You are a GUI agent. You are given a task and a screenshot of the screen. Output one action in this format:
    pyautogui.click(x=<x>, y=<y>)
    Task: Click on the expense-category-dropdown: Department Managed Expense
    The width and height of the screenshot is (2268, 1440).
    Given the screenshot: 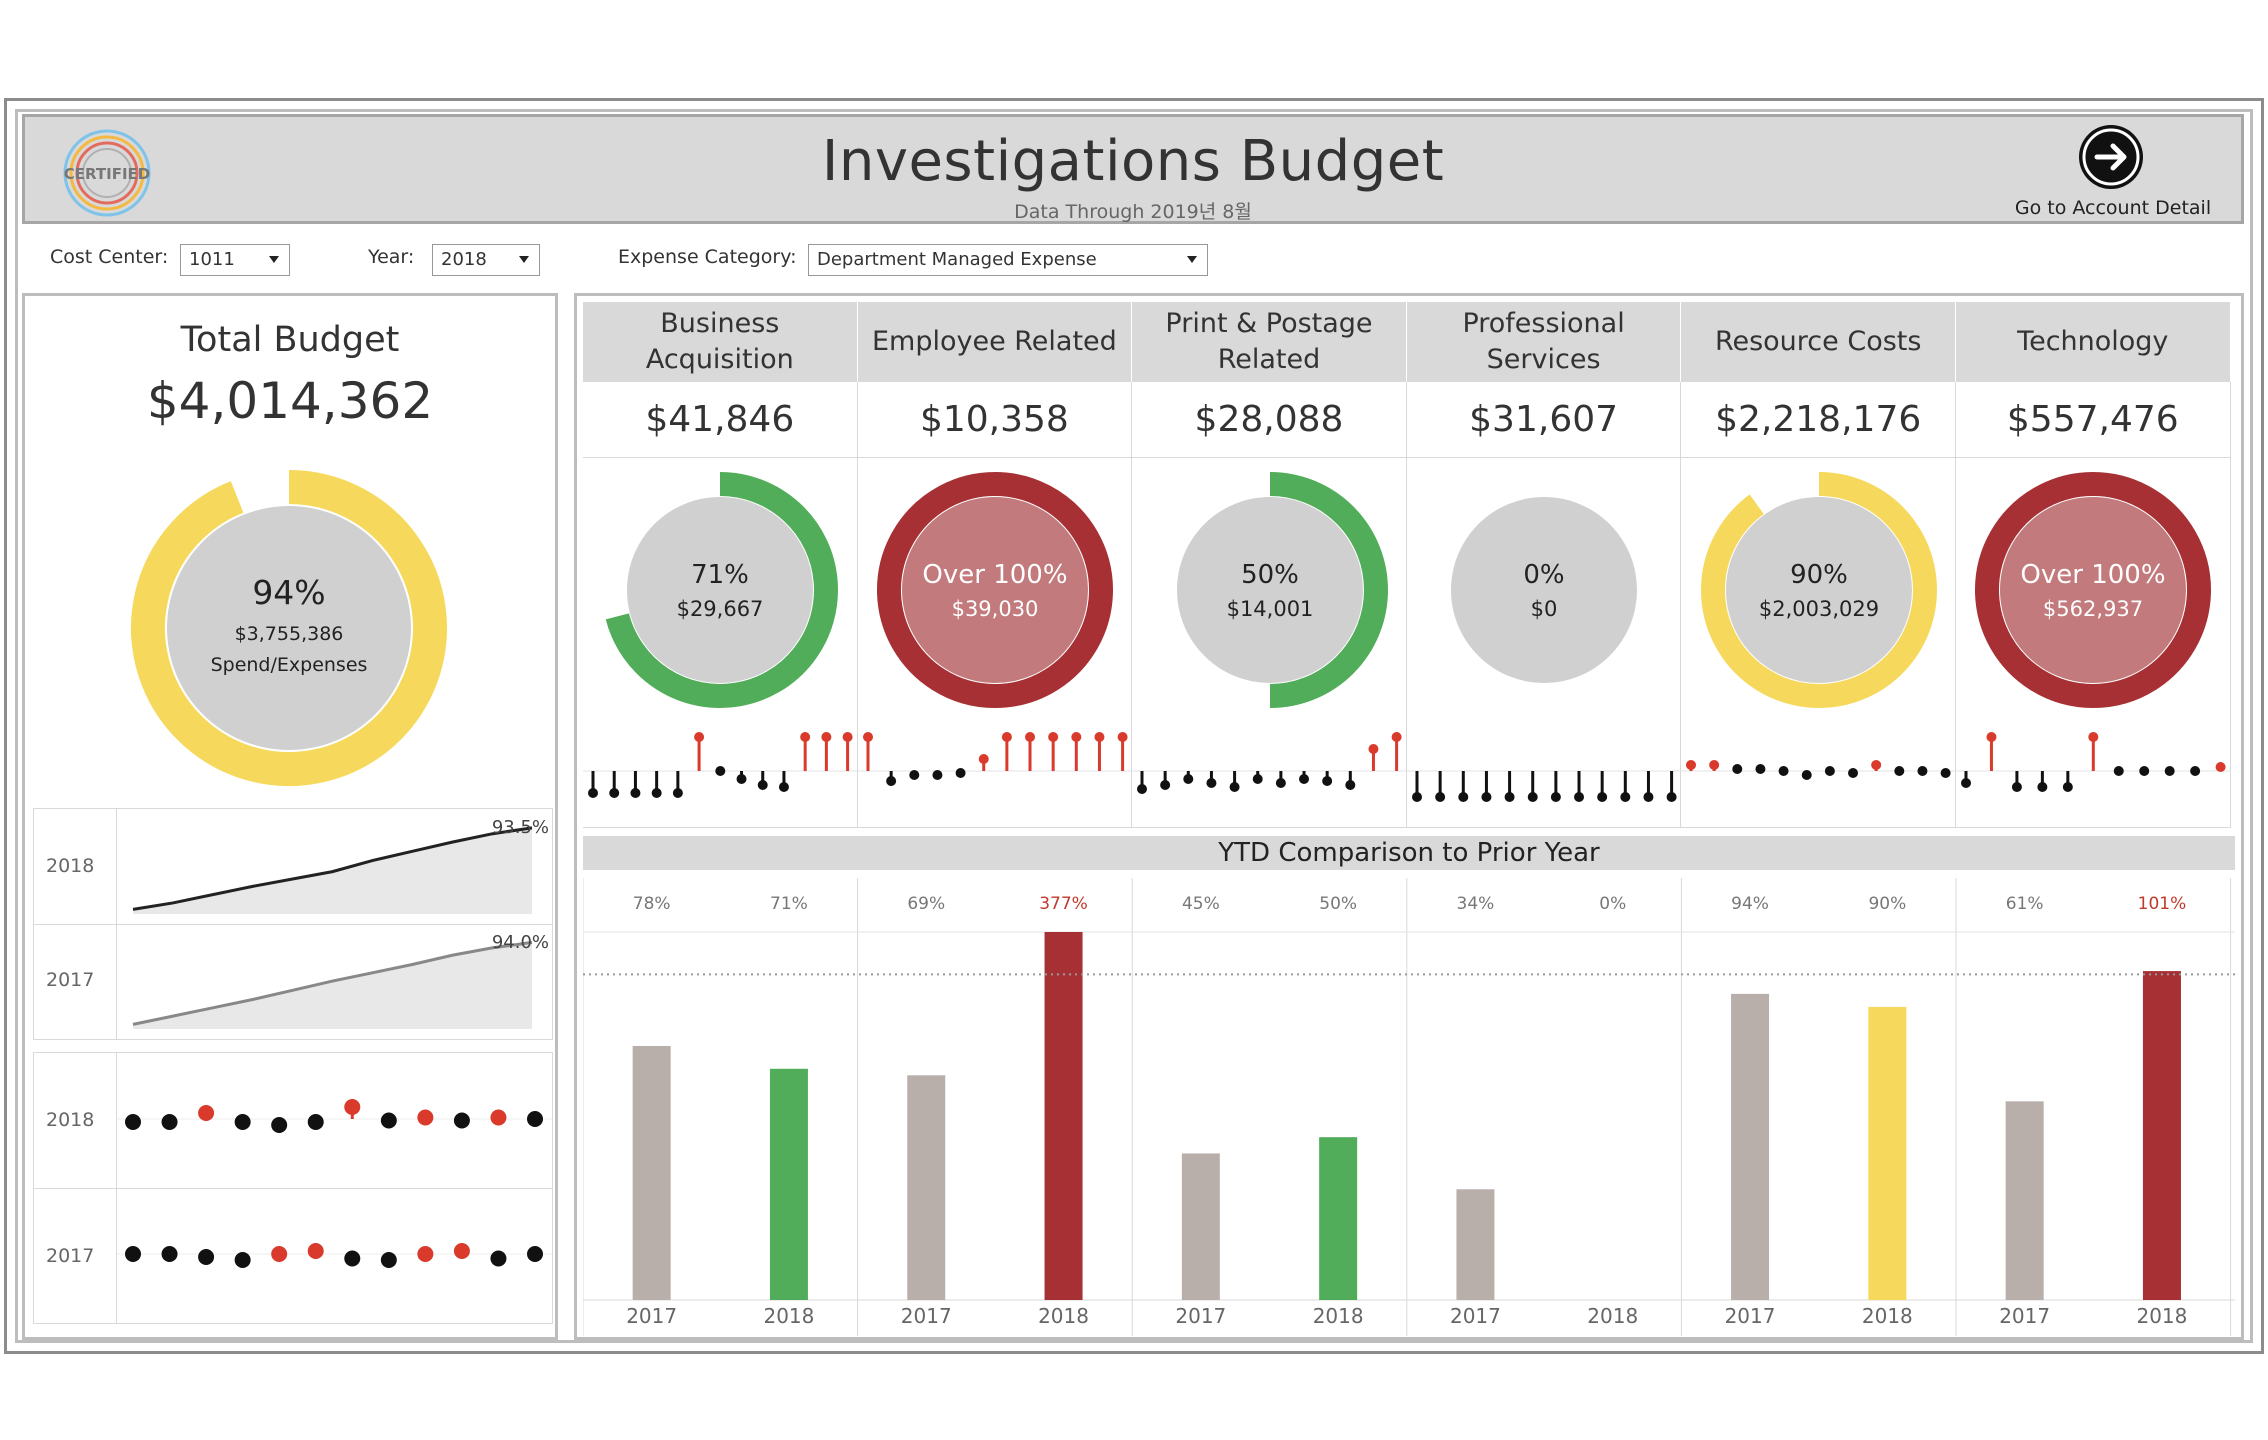 What is the action you would take?
    pyautogui.click(x=1008, y=260)
    